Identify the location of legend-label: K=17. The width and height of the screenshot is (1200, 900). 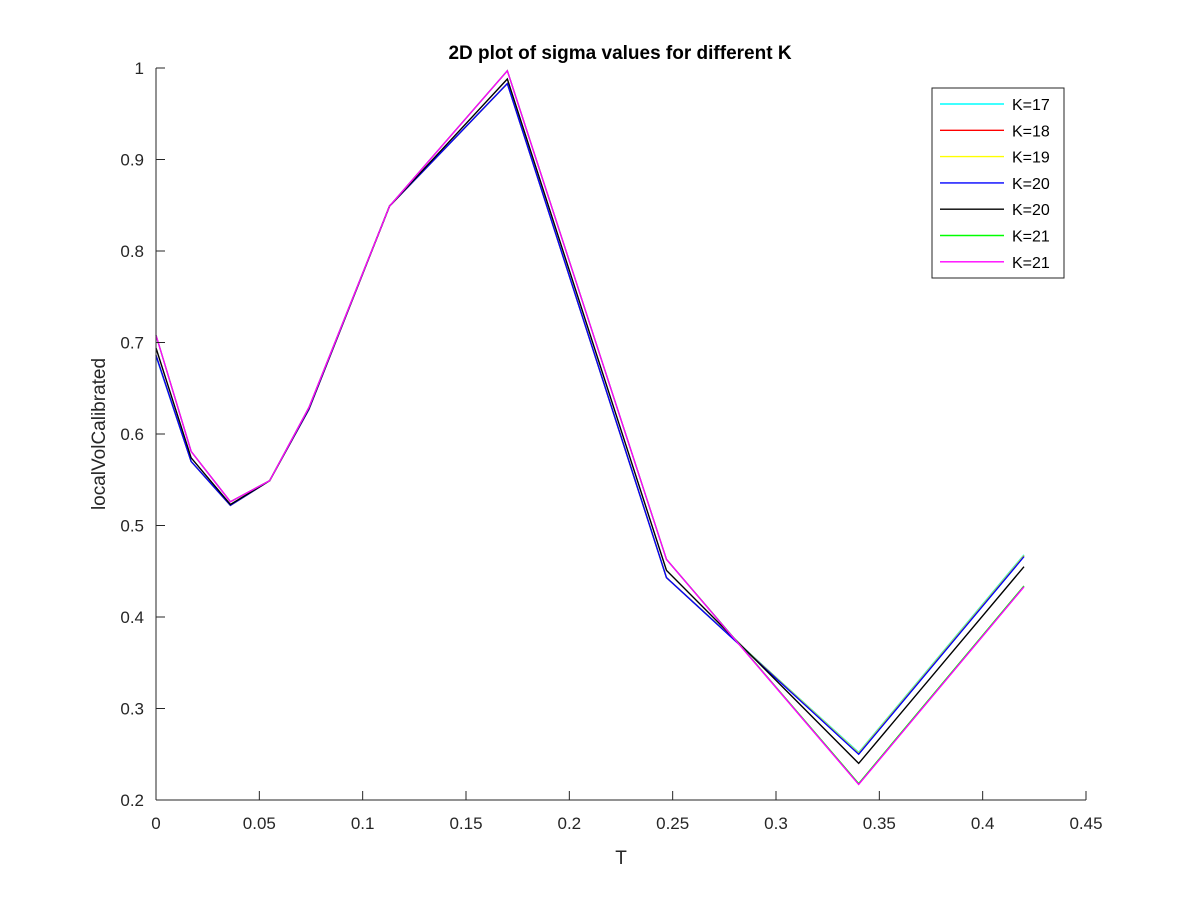
(1031, 105).